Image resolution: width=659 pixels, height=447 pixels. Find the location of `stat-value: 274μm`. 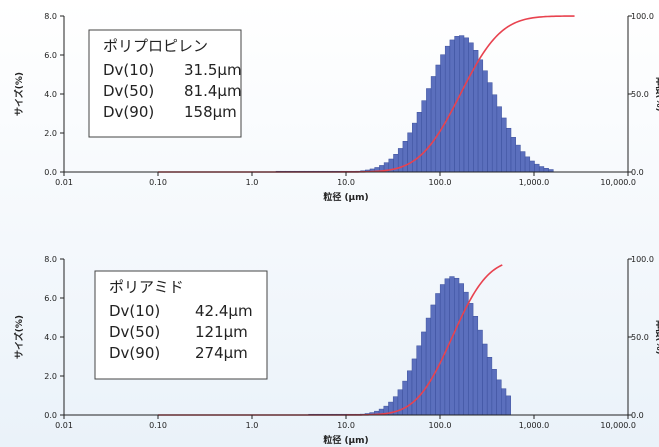

stat-value: 274μm is located at coordinates (221, 353).